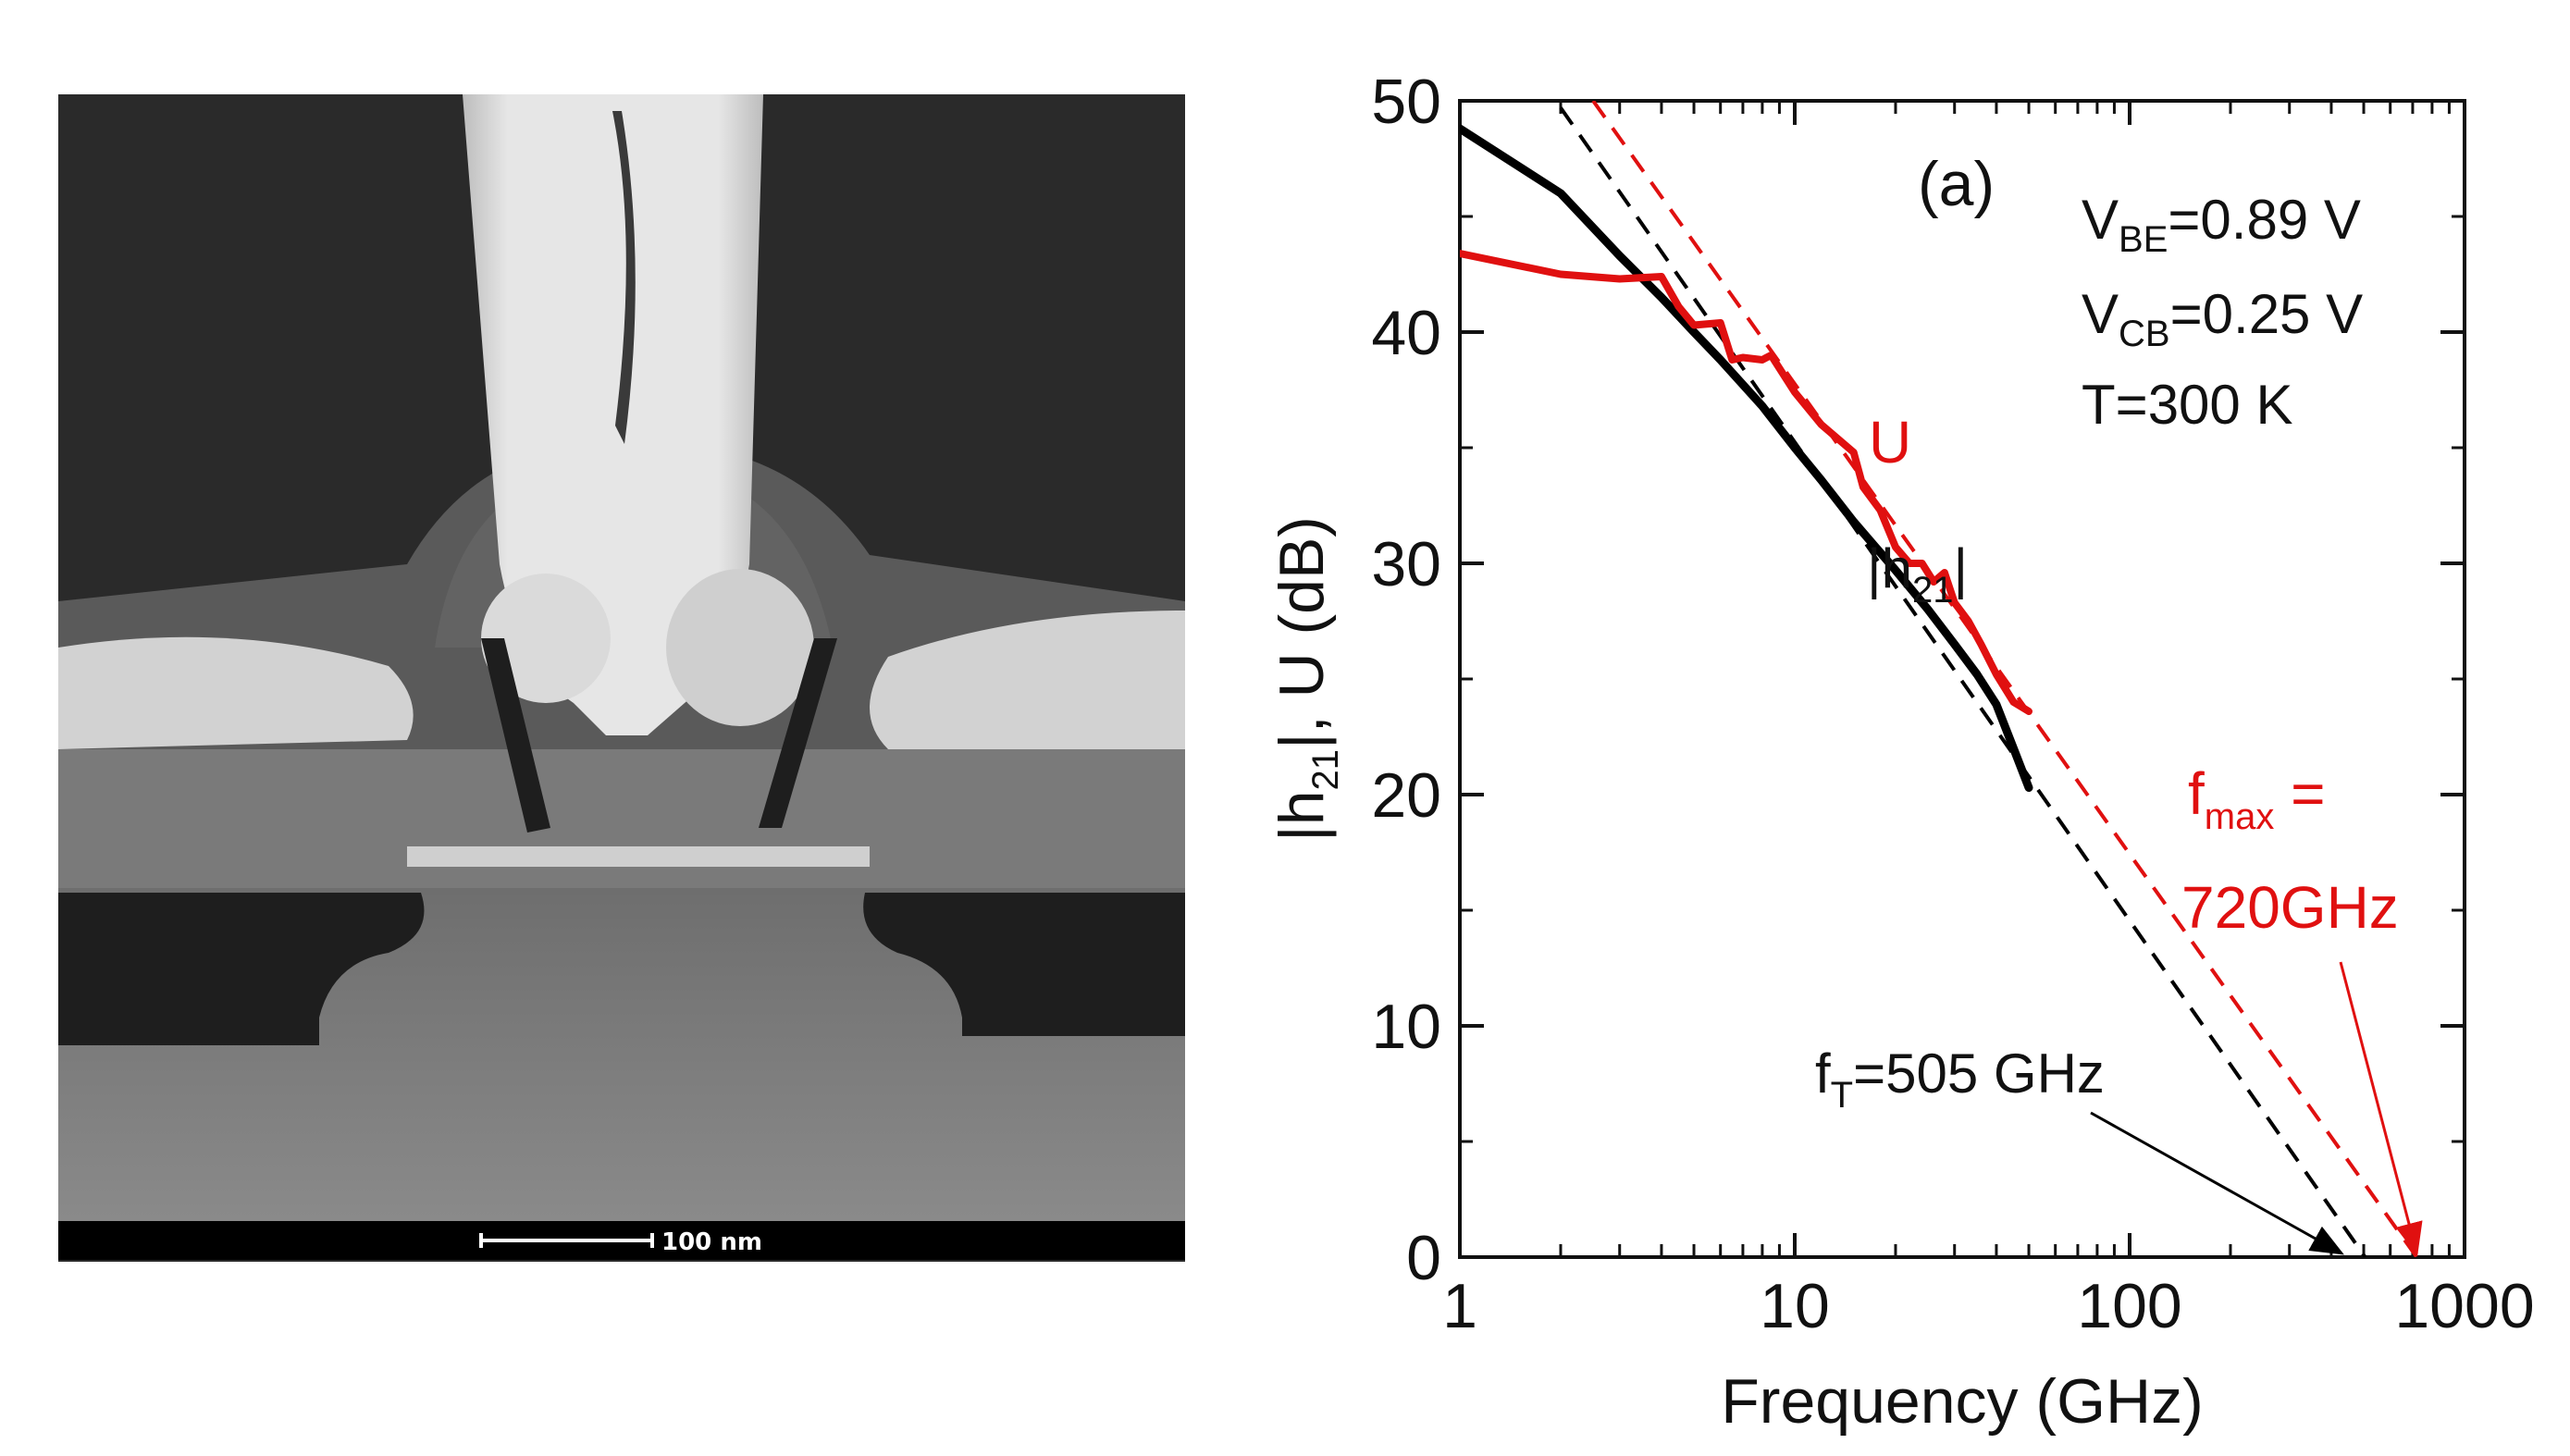  Describe the element at coordinates (1301, 815) in the screenshot. I see `y-axis-title-part1: |h` at that location.